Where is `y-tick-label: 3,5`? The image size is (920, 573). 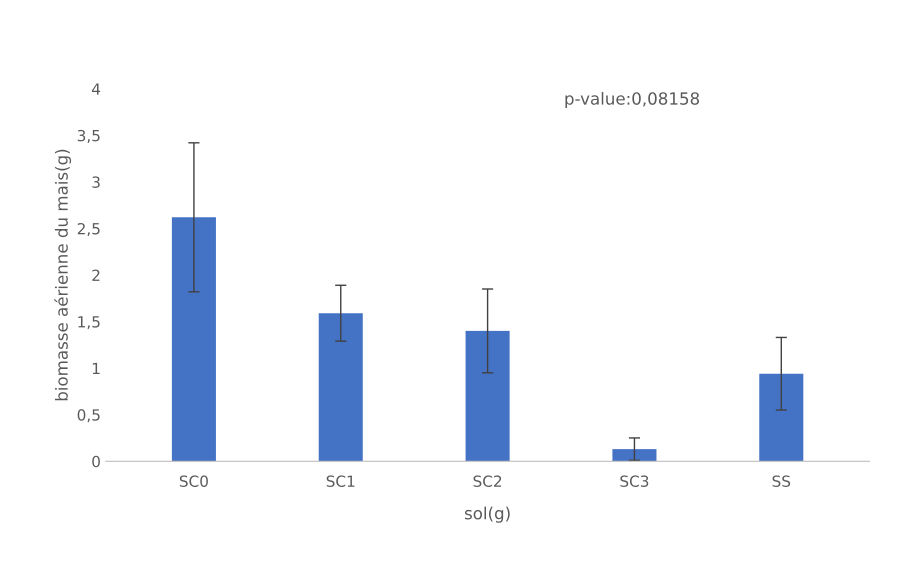 y-tick-label: 3,5 is located at coordinates (89, 136).